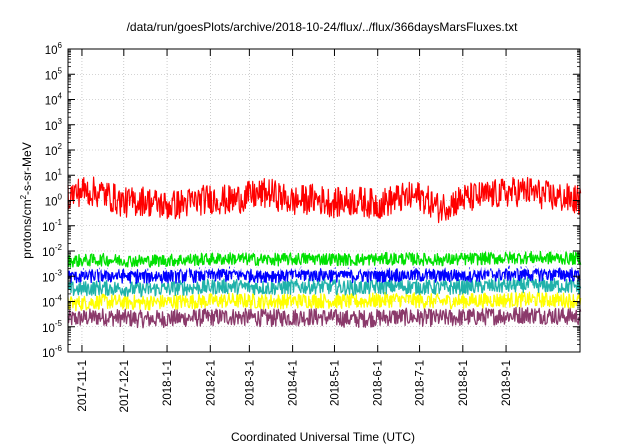  I want to click on y-tick-label: 10⁻², so click(52, 251).